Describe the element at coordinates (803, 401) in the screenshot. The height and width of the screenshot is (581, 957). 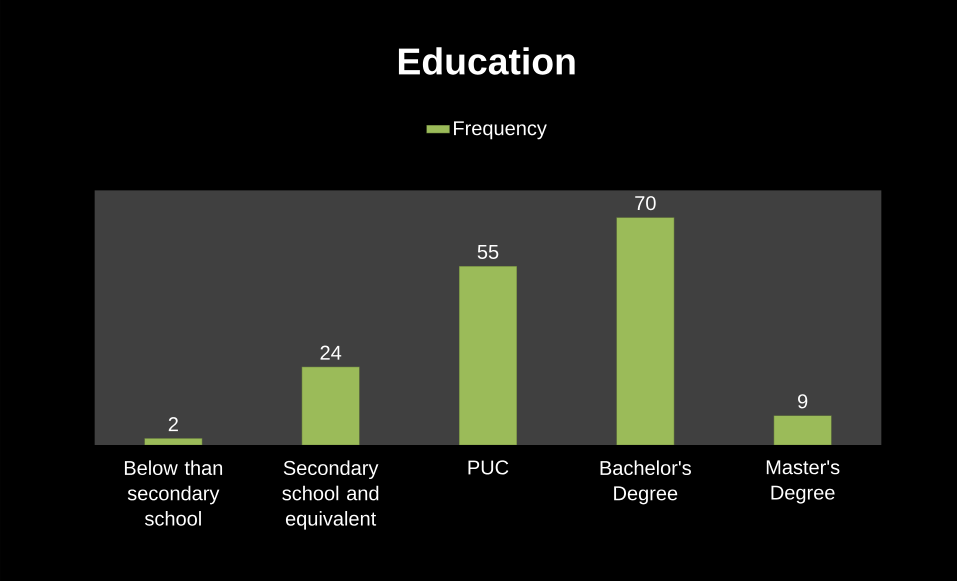
I see `data-label: 9` at that location.